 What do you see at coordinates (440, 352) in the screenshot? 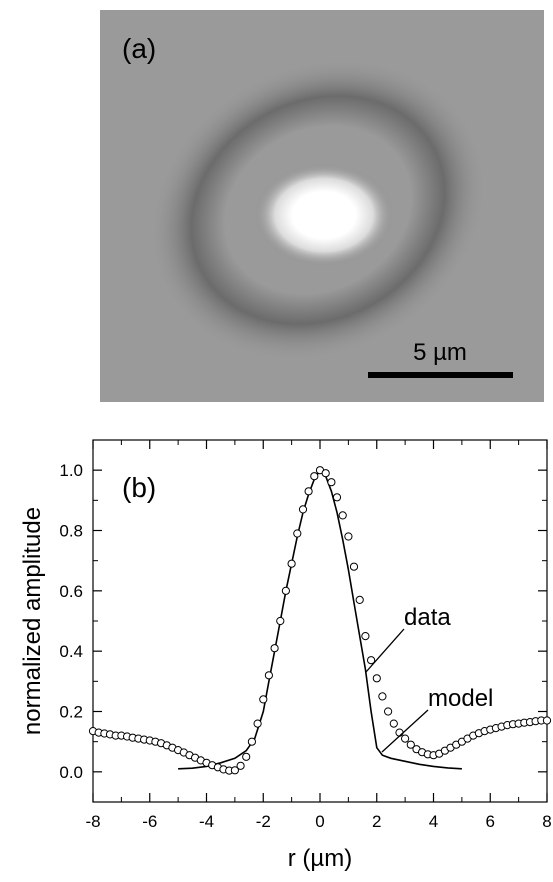
I see `scale-bar-label: 5 µm` at bounding box center [440, 352].